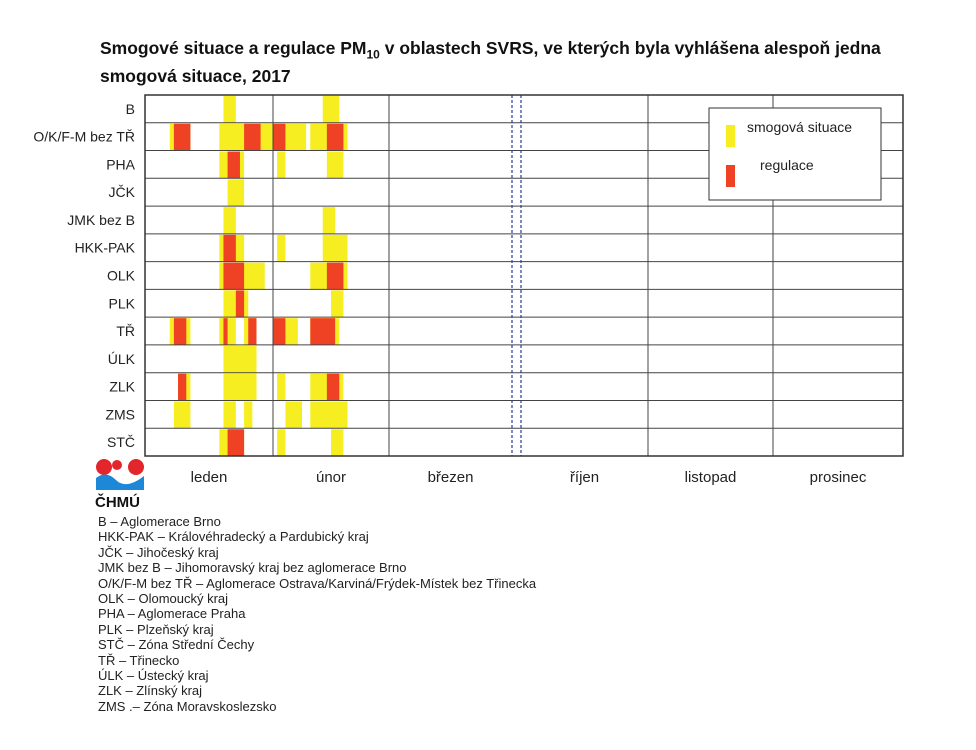 The width and height of the screenshot is (976, 750). I want to click on footnote-item: TŘ – Třinecko, so click(139, 660).